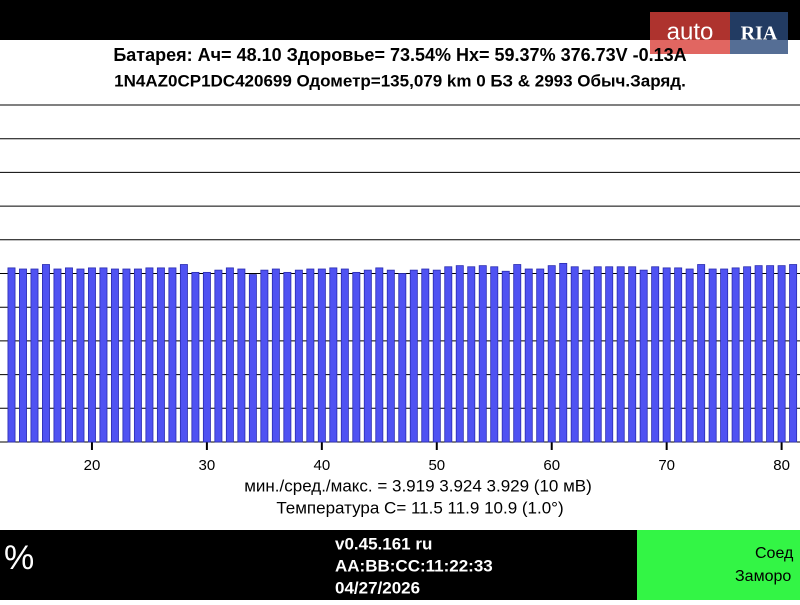  I want to click on x-tick-label: 50, so click(436, 465).